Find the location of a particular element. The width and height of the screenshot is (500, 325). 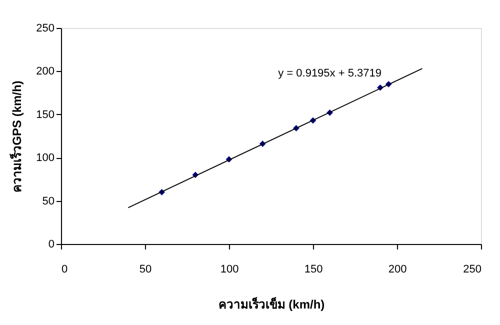

y-tick-label: 150 is located at coordinates (45, 114).